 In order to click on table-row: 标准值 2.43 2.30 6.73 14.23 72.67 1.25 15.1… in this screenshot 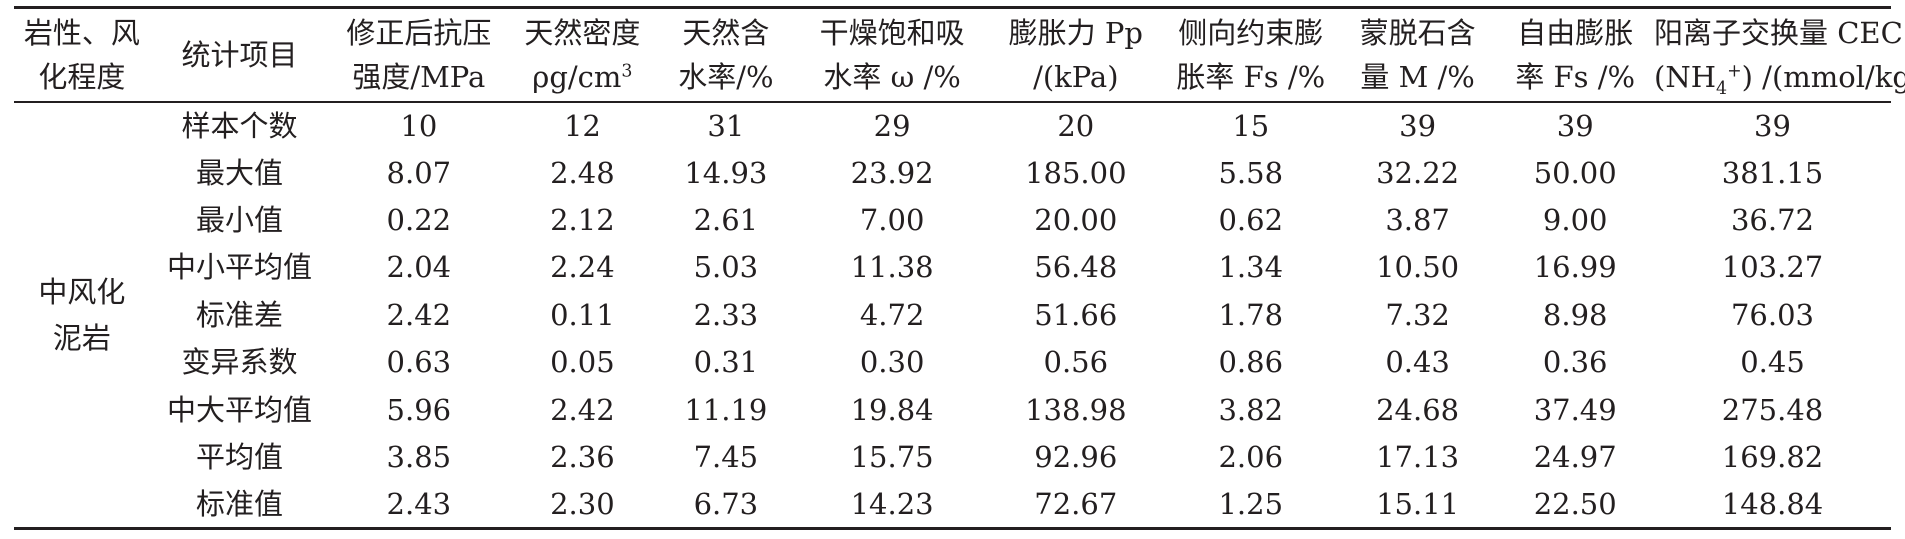, I will do `click(952, 504)`.